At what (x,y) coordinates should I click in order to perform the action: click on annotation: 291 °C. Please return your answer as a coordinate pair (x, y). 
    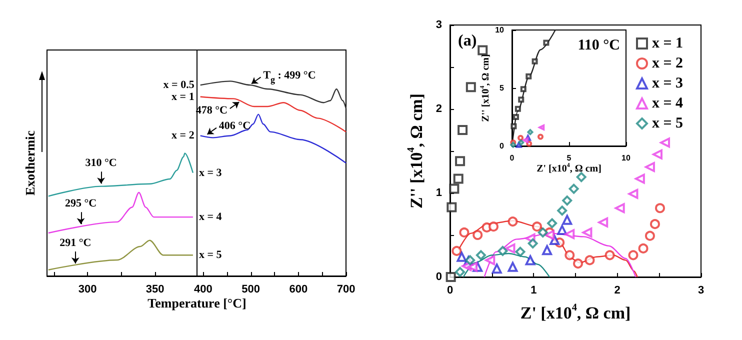
    Looking at the image, I should click on (76, 242).